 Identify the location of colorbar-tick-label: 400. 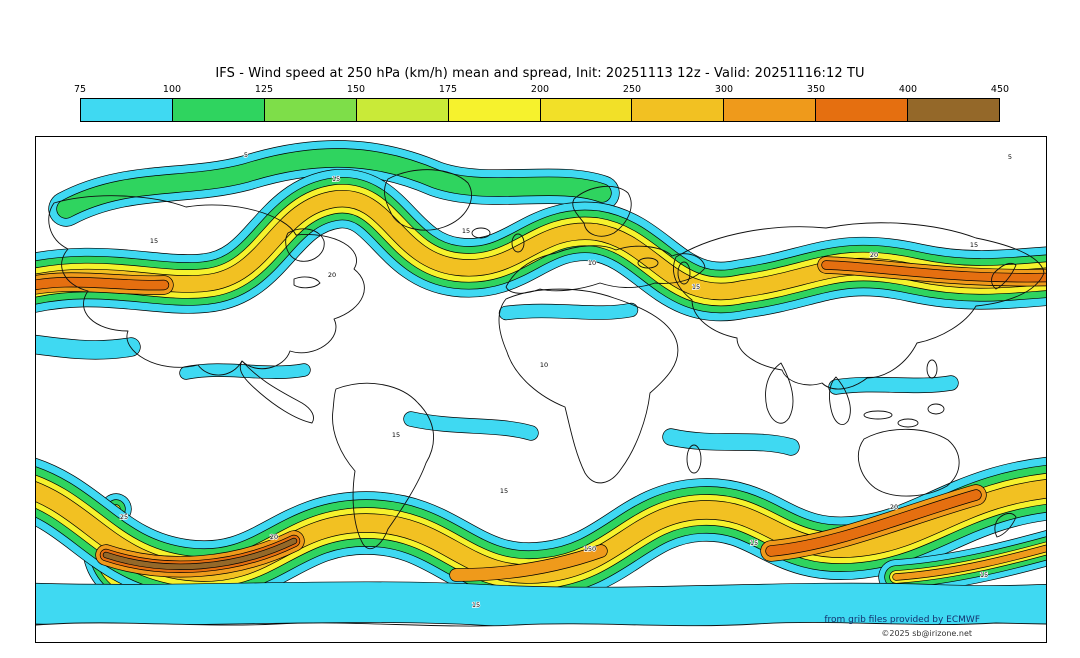
(908, 89).